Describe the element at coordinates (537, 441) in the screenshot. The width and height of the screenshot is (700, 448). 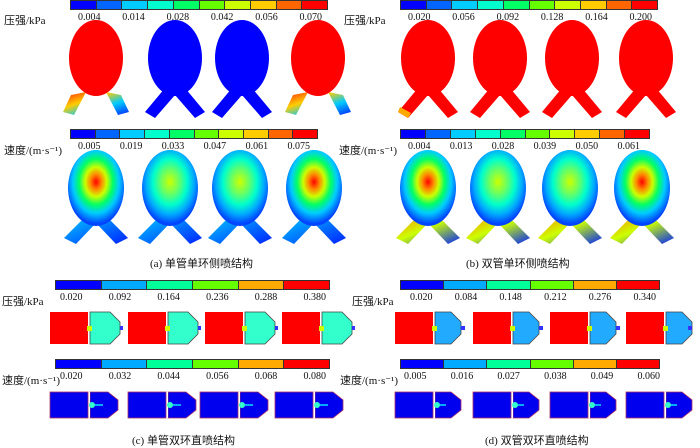
I see `panel-d-caption: (d) 双管双环直喷结构` at that location.